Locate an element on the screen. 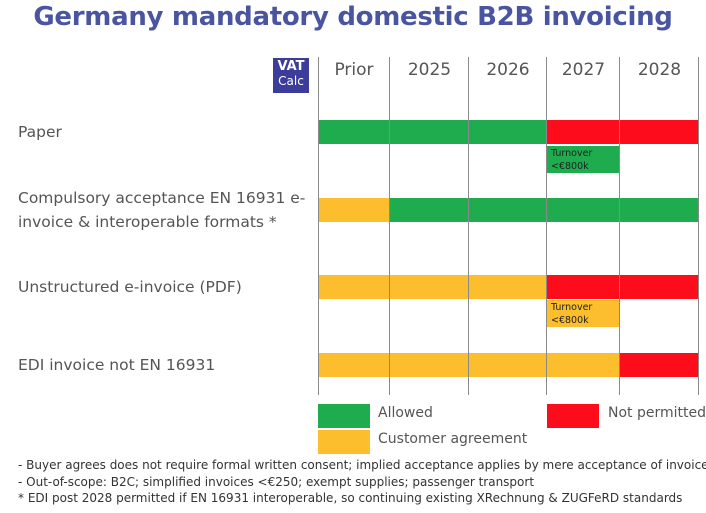 The image size is (706, 513). row-label-4: EDI invoice not EN 16931 is located at coordinates (116, 365).